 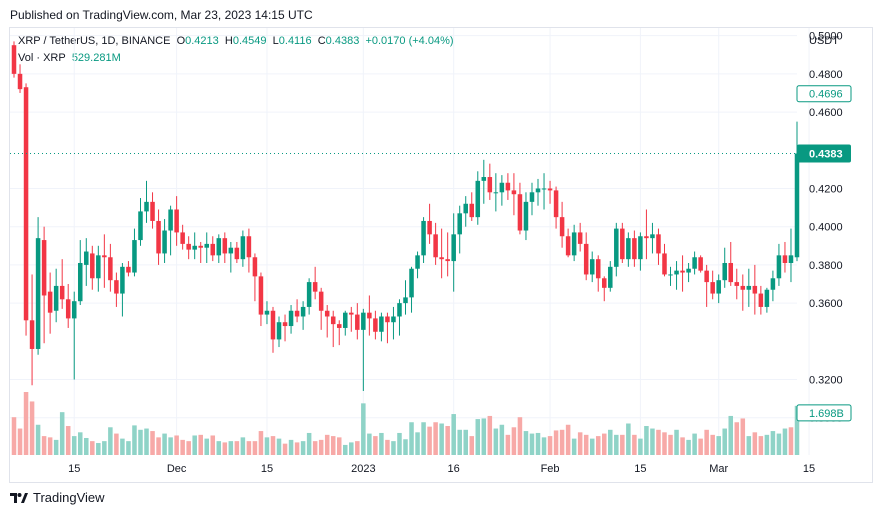 What do you see at coordinates (809, 469) in the screenshot?
I see `x-tick-label: 15` at bounding box center [809, 469].